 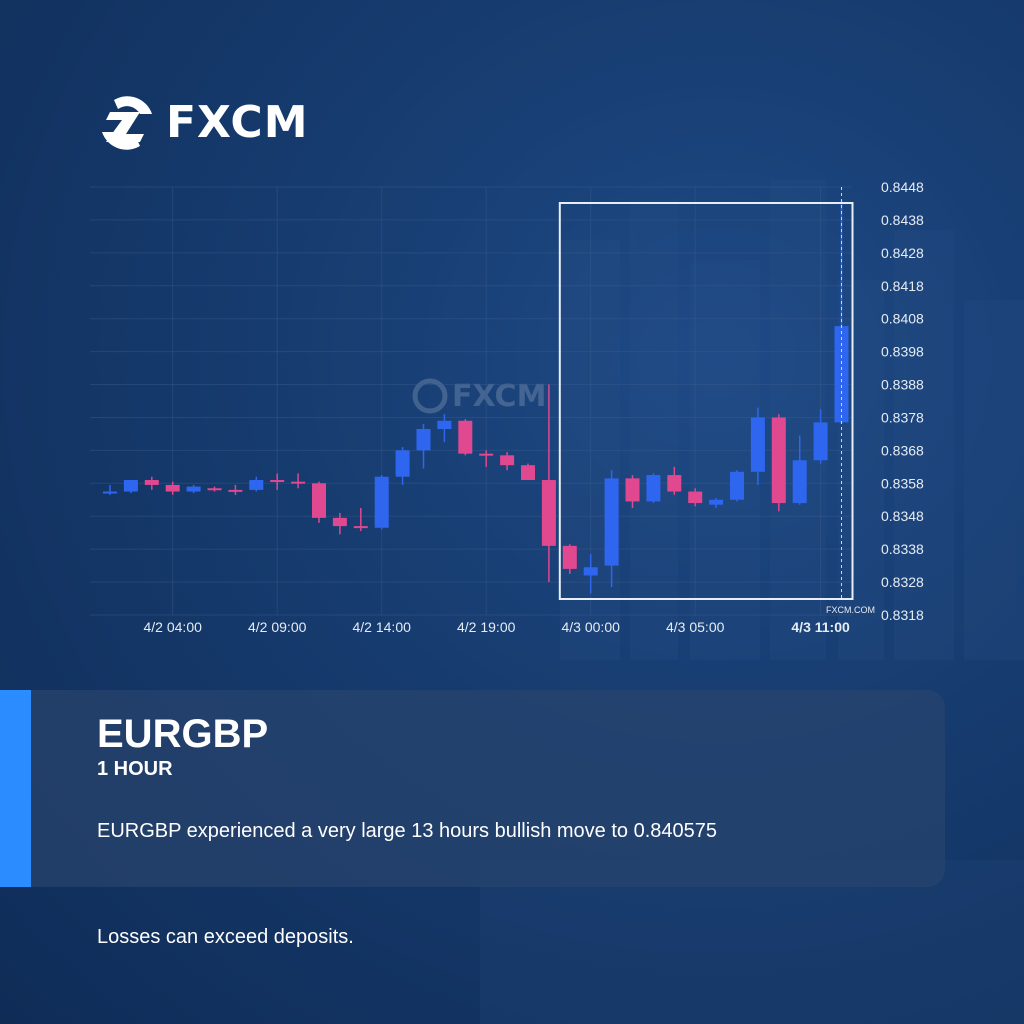 What do you see at coordinates (902, 286) in the screenshot?
I see `y-tick-label: 0.8418` at bounding box center [902, 286].